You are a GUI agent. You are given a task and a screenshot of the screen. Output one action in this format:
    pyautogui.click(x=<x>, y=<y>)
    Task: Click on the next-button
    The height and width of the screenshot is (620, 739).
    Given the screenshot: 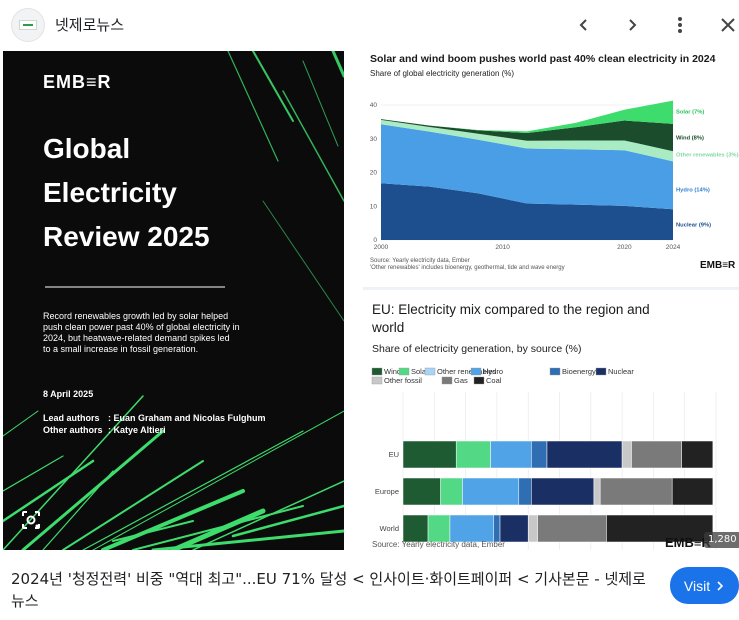 What is the action you would take?
    pyautogui.click(x=632, y=25)
    